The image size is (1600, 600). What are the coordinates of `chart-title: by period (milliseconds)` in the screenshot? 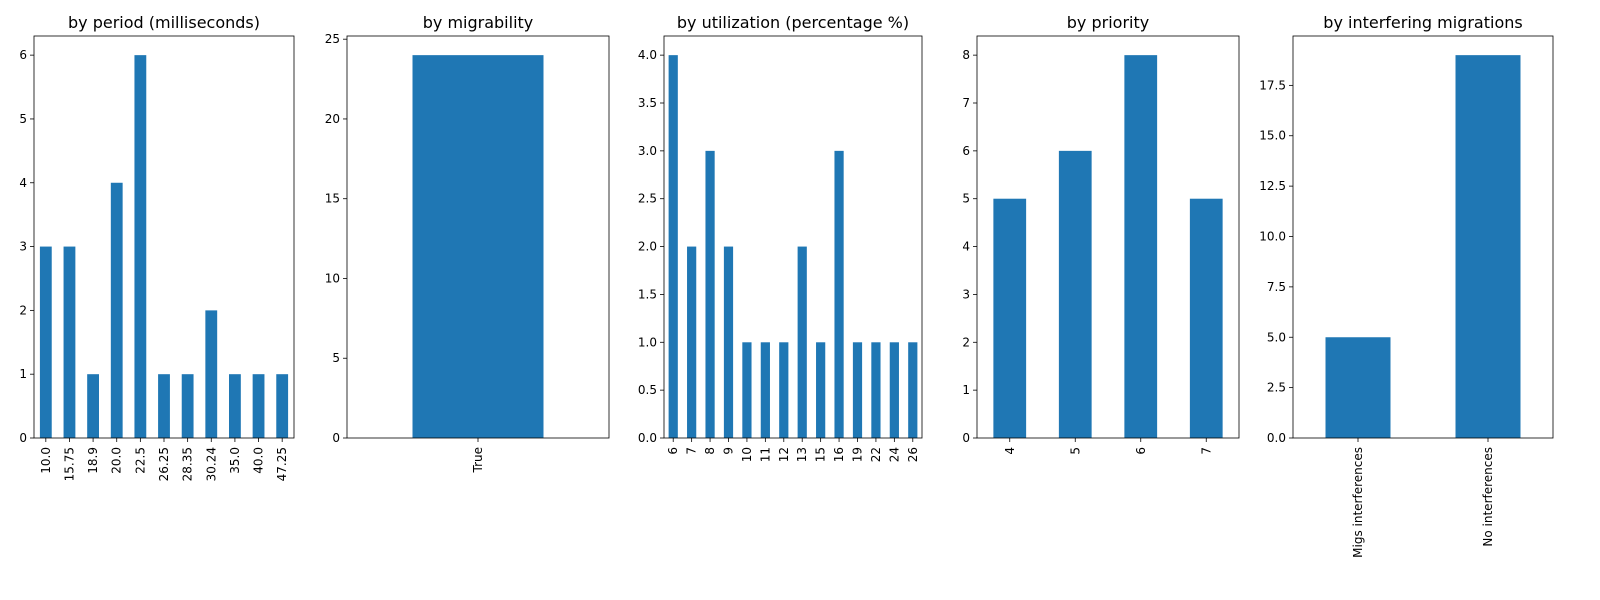 It's located at (164, 22).